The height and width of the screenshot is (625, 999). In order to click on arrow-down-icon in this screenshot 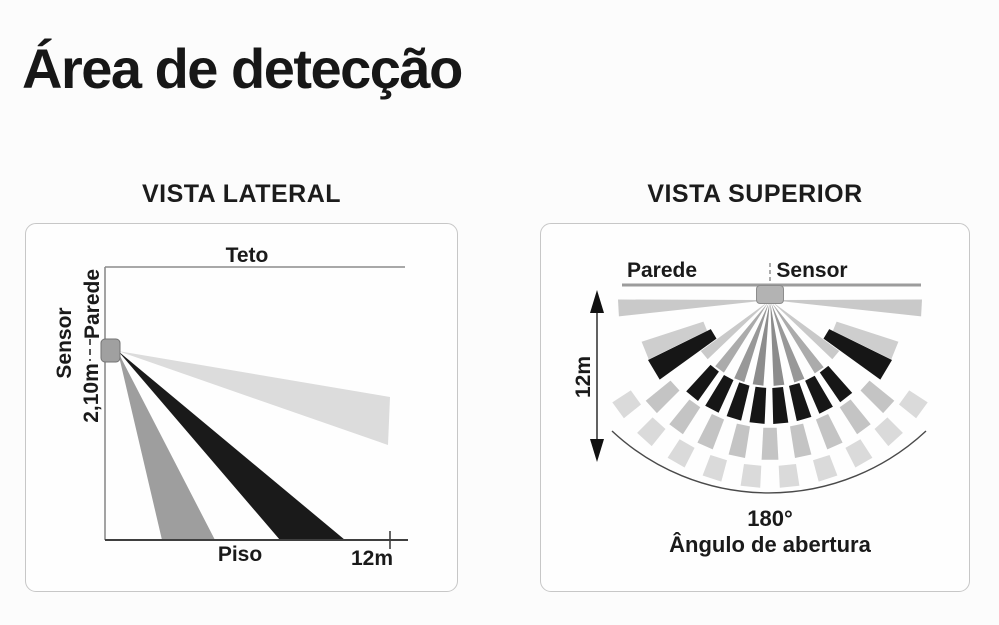, I will do `click(596, 450)`.